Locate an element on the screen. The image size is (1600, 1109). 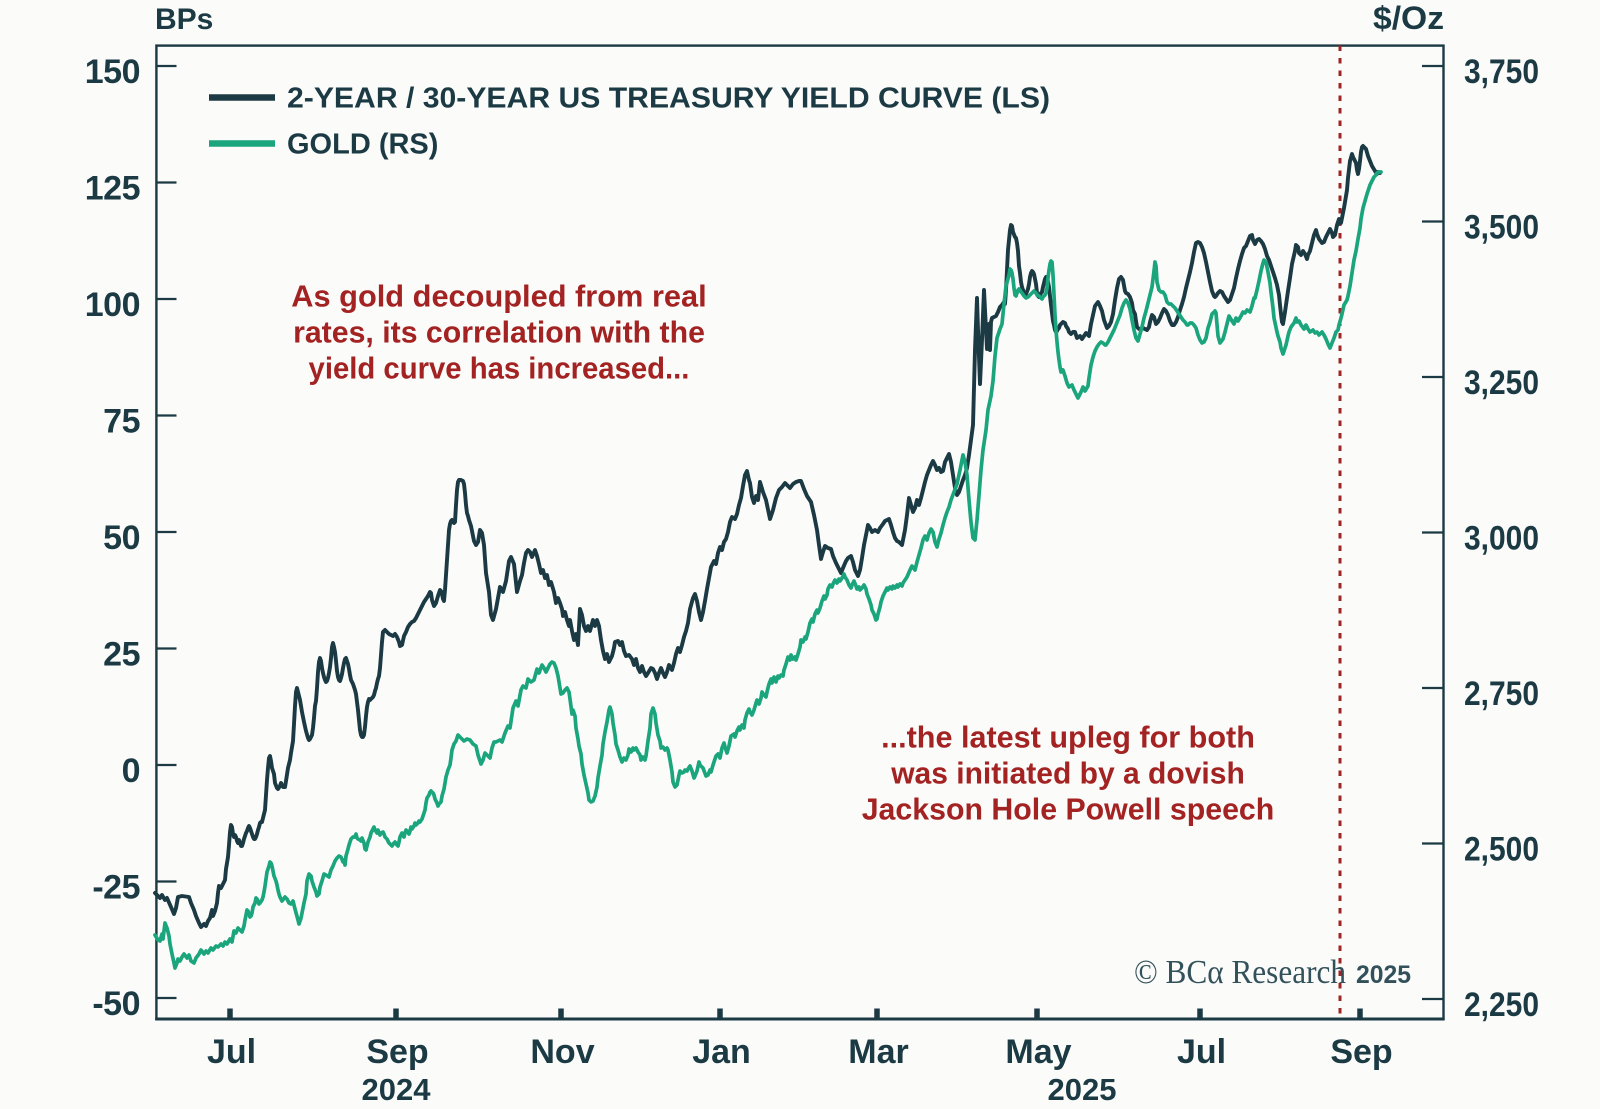
svg-text: 75 is located at coordinates (121, 421).